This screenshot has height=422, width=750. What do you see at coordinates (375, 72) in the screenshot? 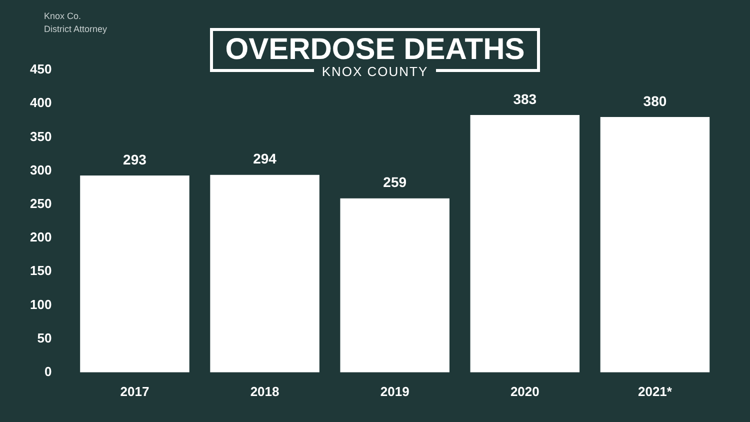
I see `chart-subtitle: KNOX COUNTY` at bounding box center [375, 72].